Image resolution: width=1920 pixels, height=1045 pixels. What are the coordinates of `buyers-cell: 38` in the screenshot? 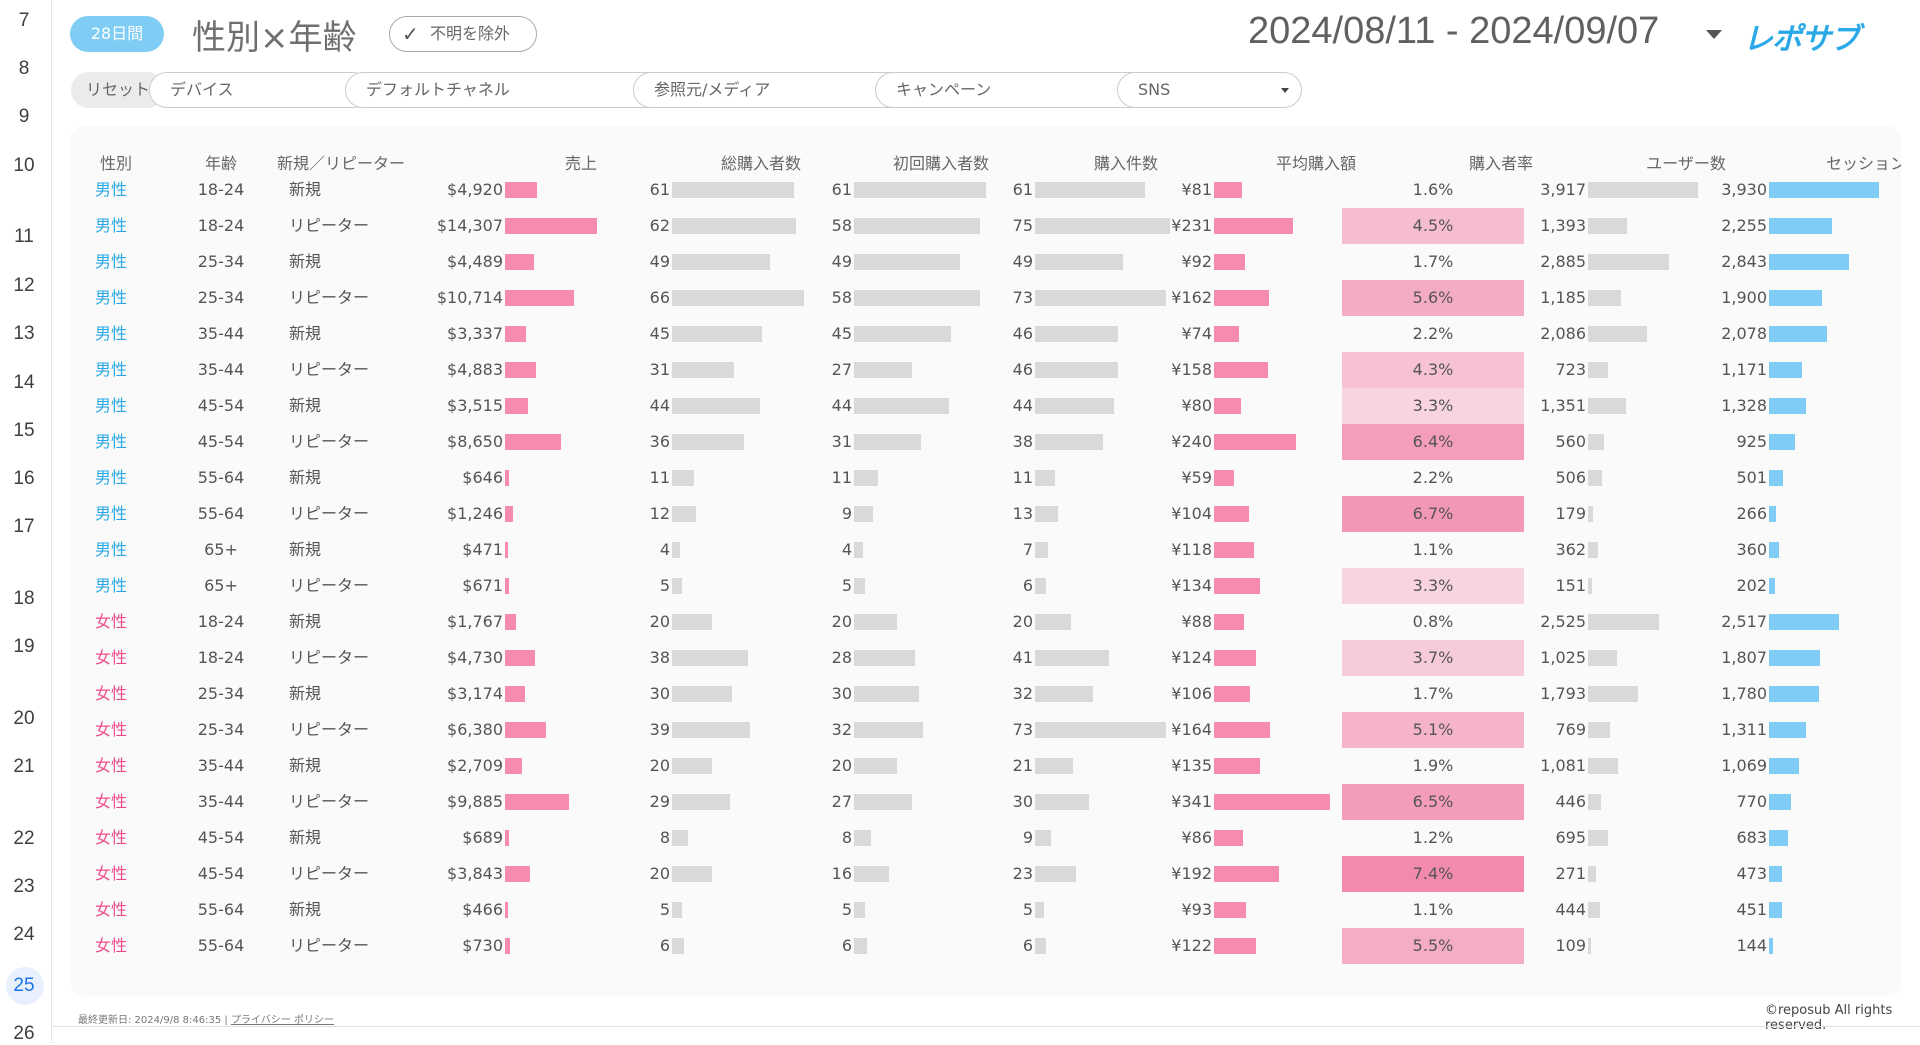 It's located at (659, 657).